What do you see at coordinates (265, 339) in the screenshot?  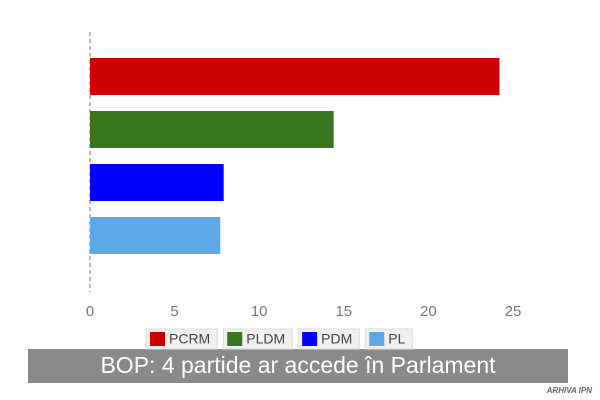 I see `legend-label: PLDM` at bounding box center [265, 339].